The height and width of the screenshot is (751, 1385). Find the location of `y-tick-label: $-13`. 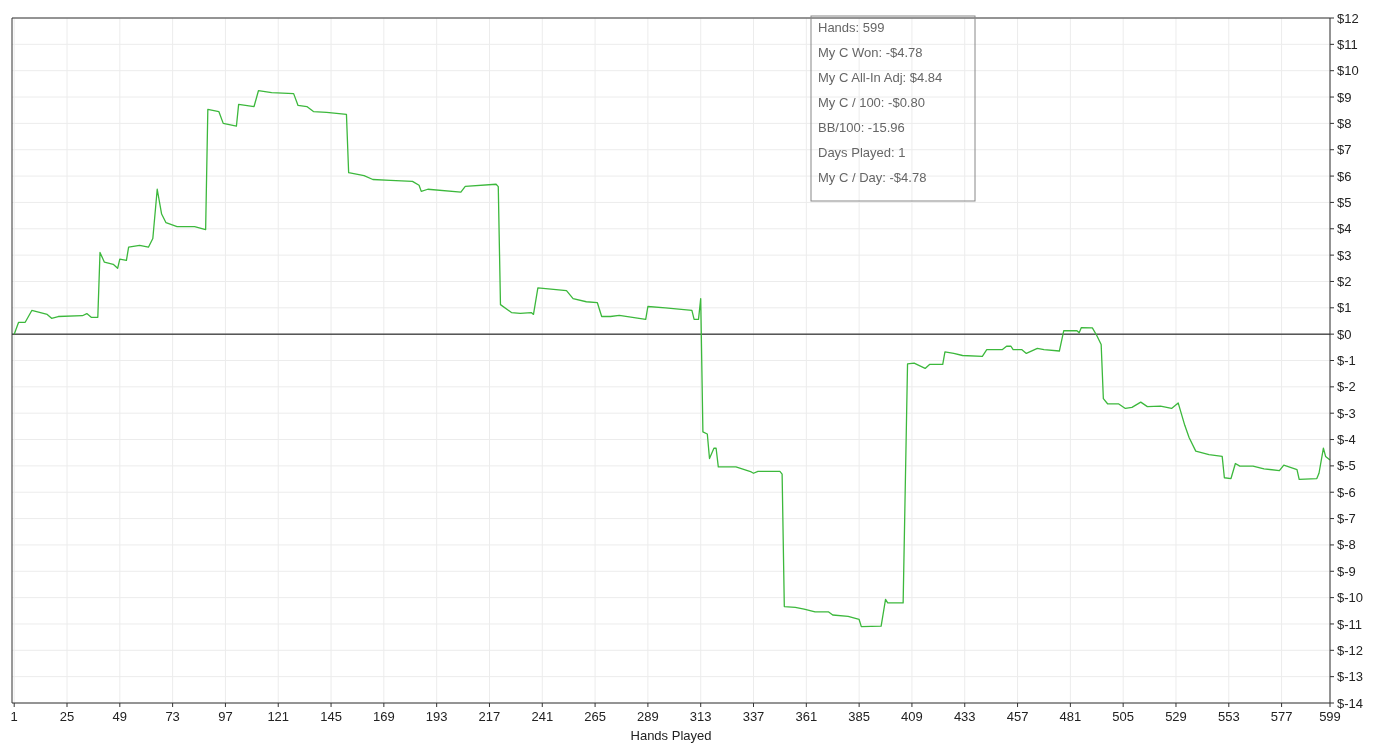

y-tick-label: $-13 is located at coordinates (1350, 677).